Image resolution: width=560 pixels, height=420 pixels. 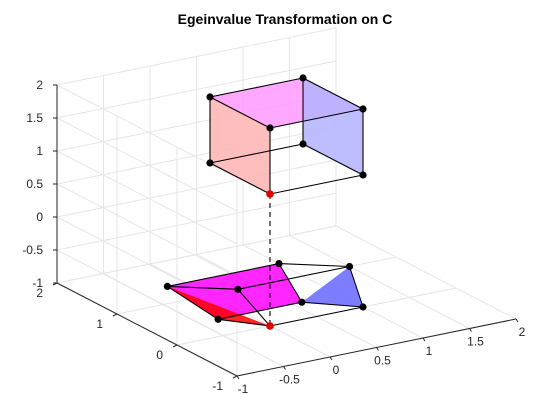 I want to click on chart-title: Egeinvalue Transformation on C, so click(x=285, y=19).